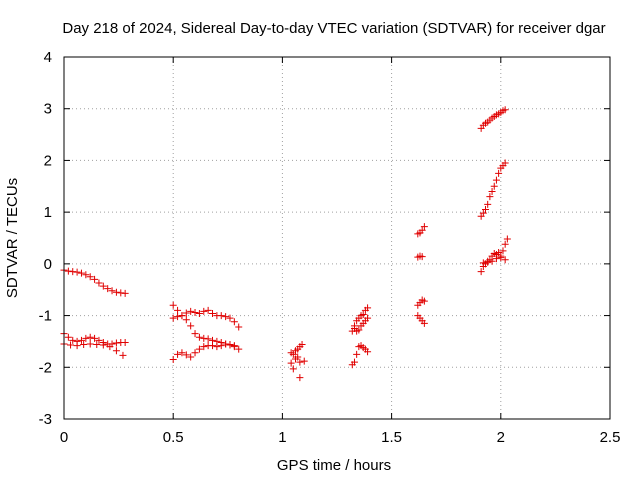  I want to click on x-axis-label: GPS time / hours, so click(334, 465).